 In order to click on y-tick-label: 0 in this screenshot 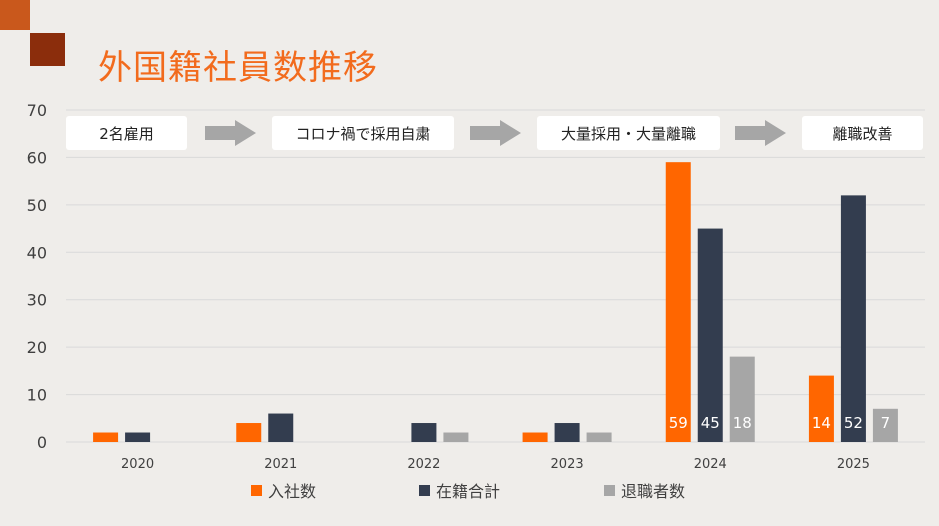, I will do `click(42, 442)`.